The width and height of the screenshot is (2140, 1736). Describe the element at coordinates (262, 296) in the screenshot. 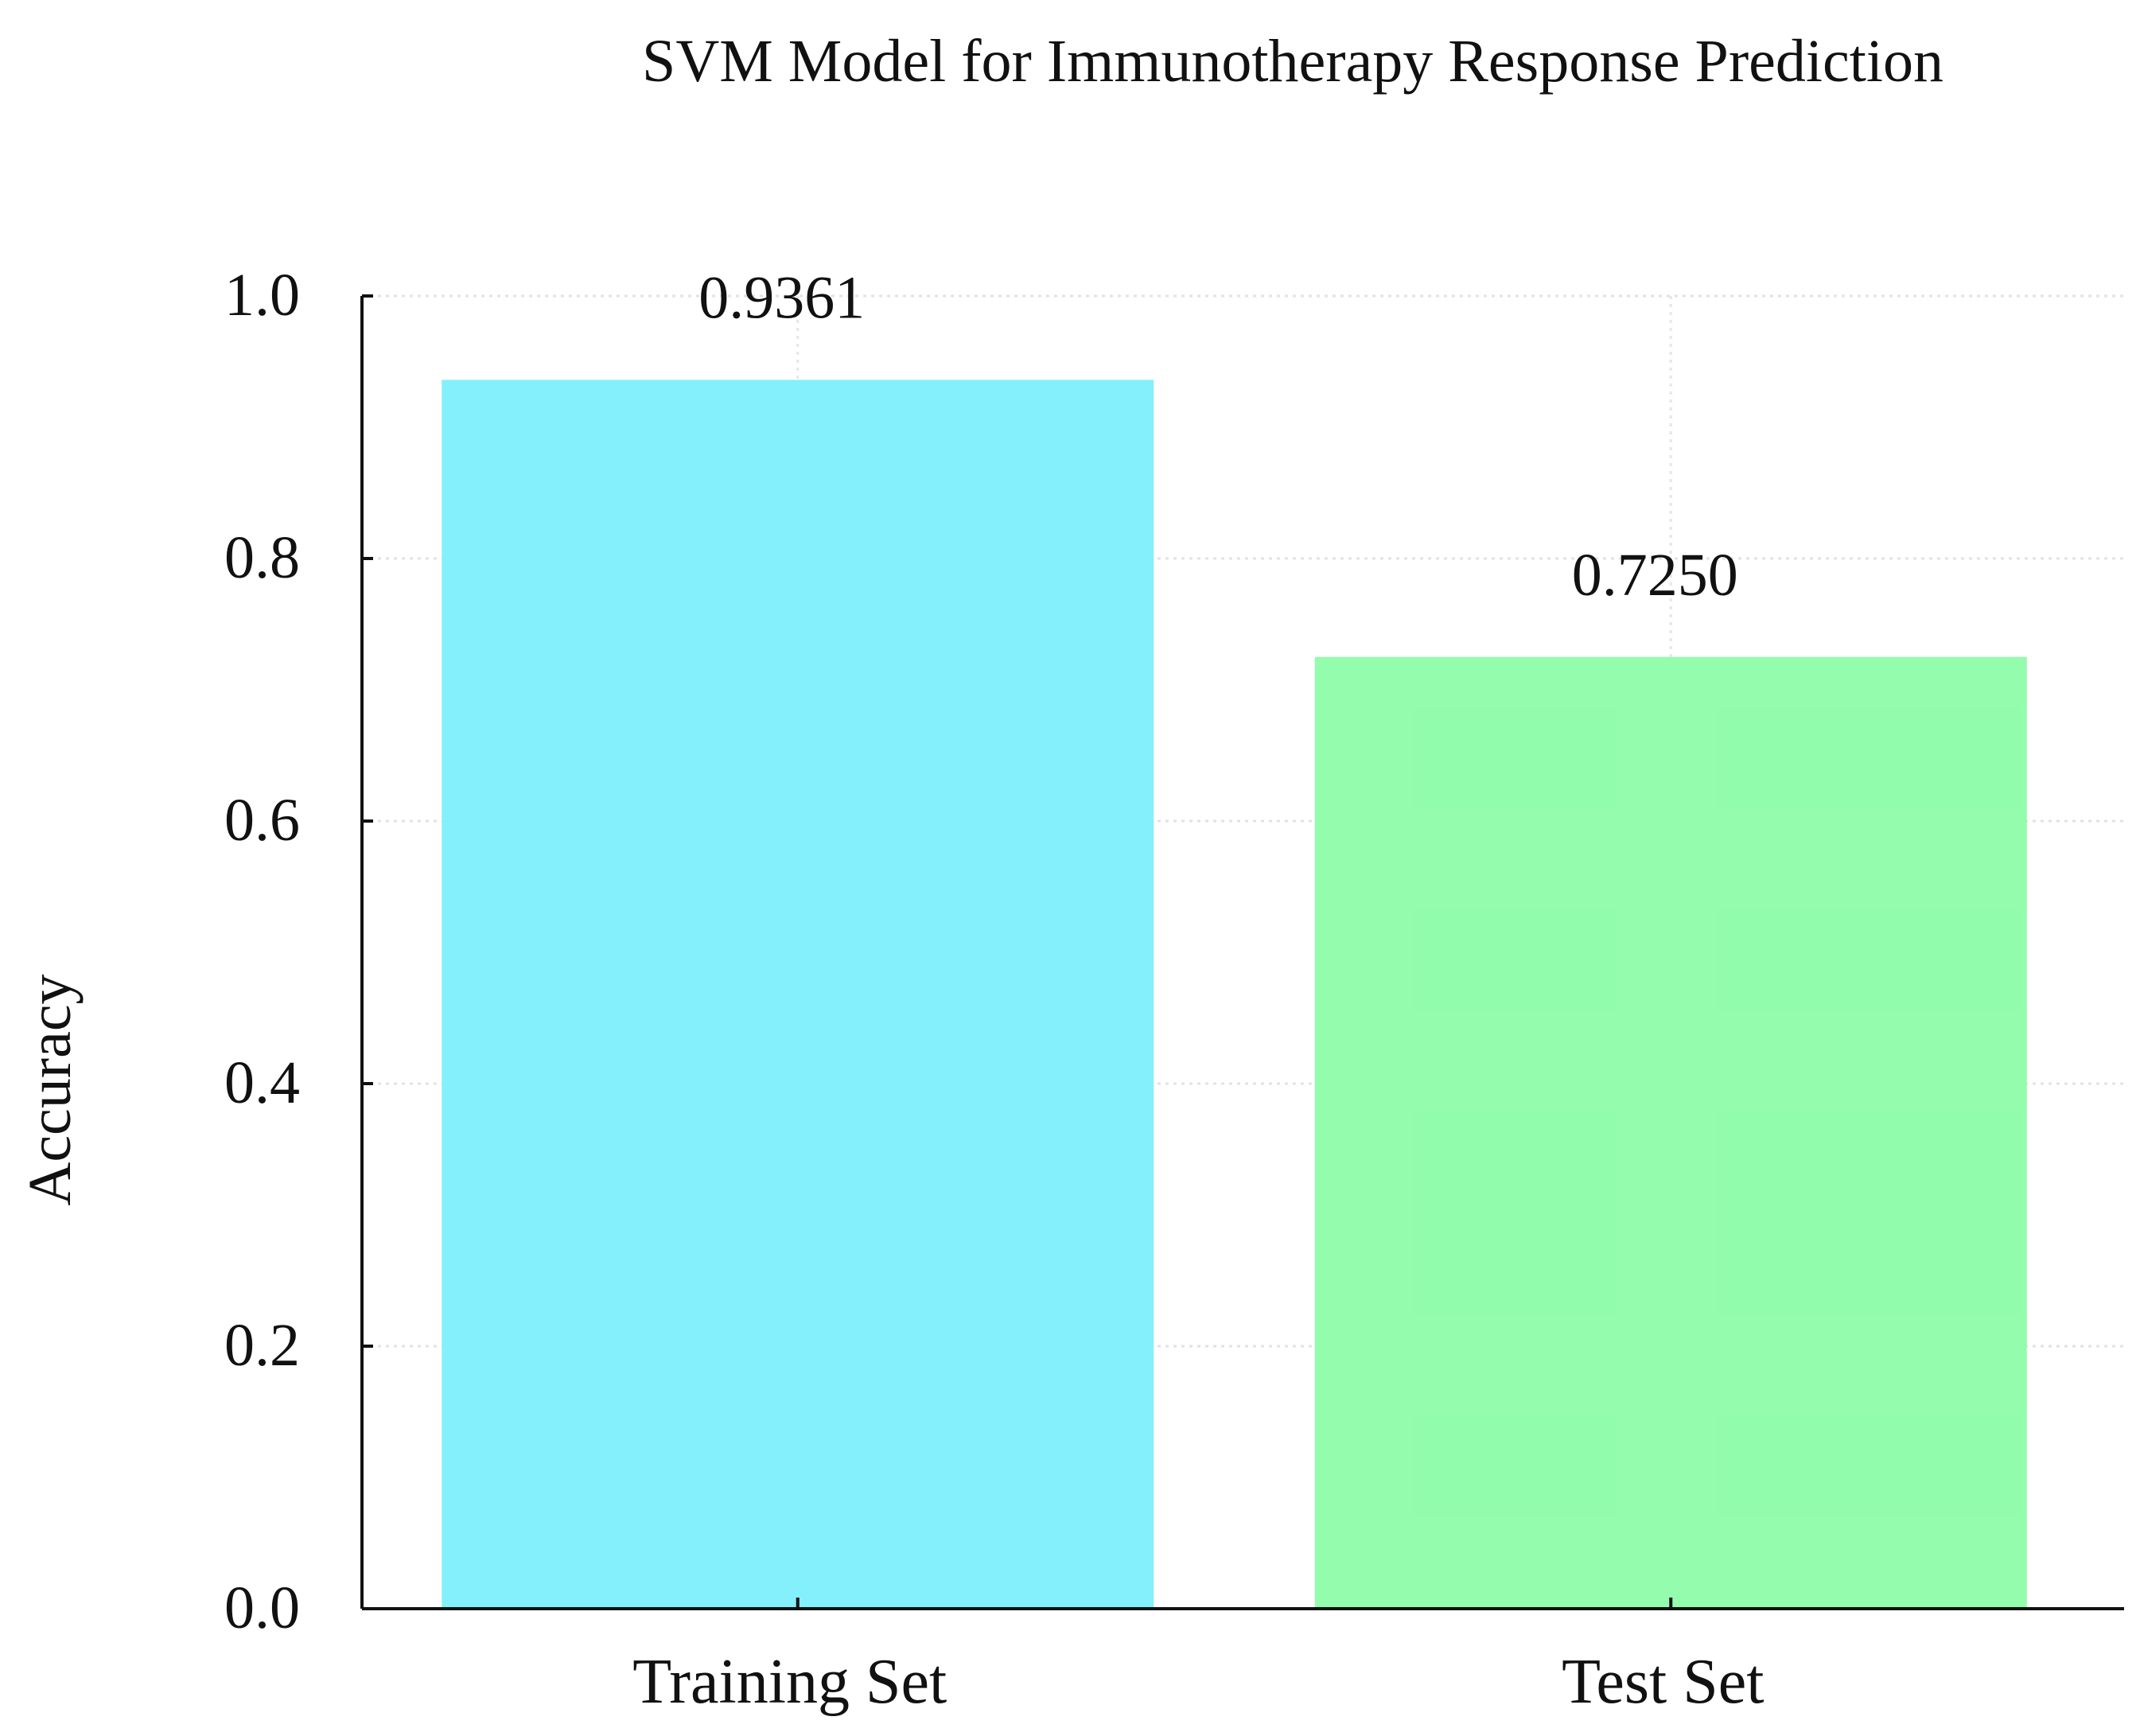

I see `y-tick-label: 1.0` at that location.